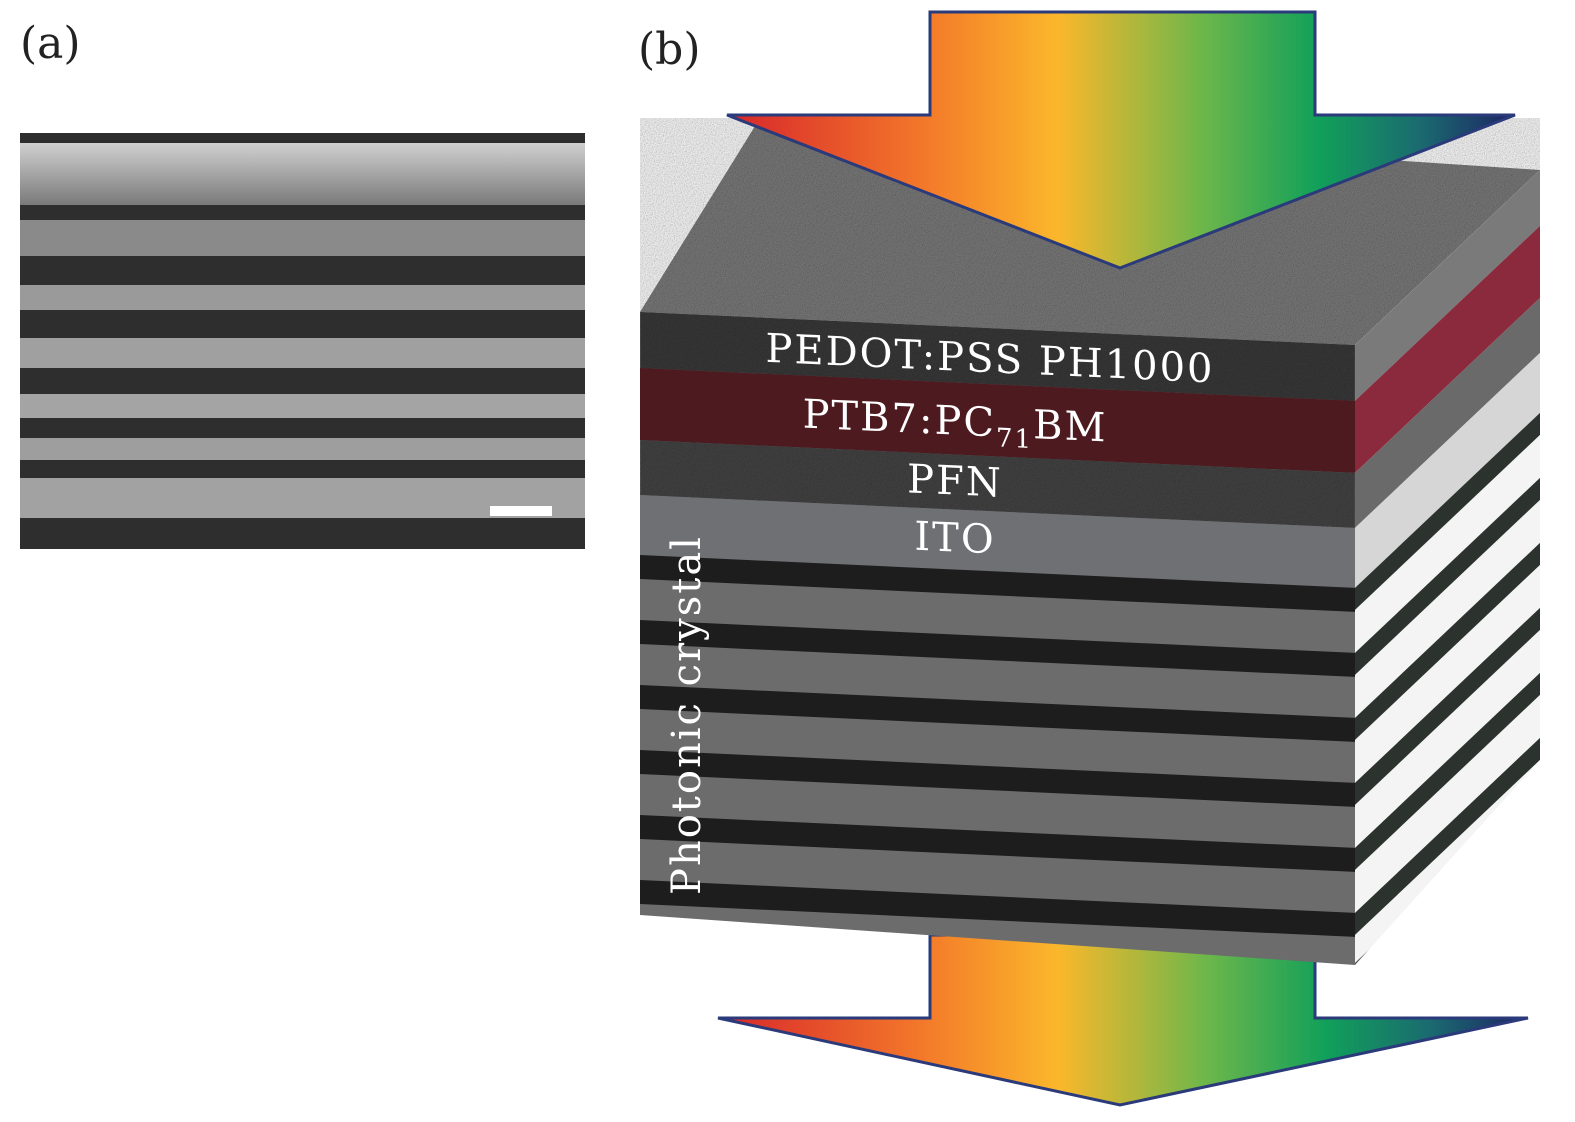 Image resolution: width=1575 pixels, height=1122 pixels. Describe the element at coordinates (1014, 439) in the screenshot. I see `label-subscript: 71` at that location.